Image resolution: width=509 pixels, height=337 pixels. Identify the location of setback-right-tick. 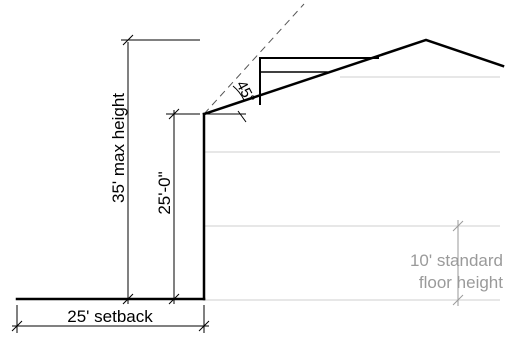
(204, 326).